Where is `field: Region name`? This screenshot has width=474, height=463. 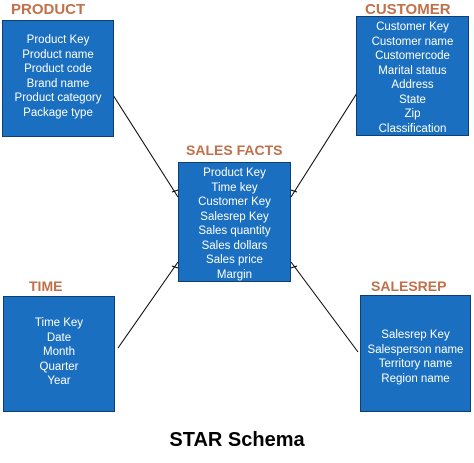 field: Region name is located at coordinates (415, 378).